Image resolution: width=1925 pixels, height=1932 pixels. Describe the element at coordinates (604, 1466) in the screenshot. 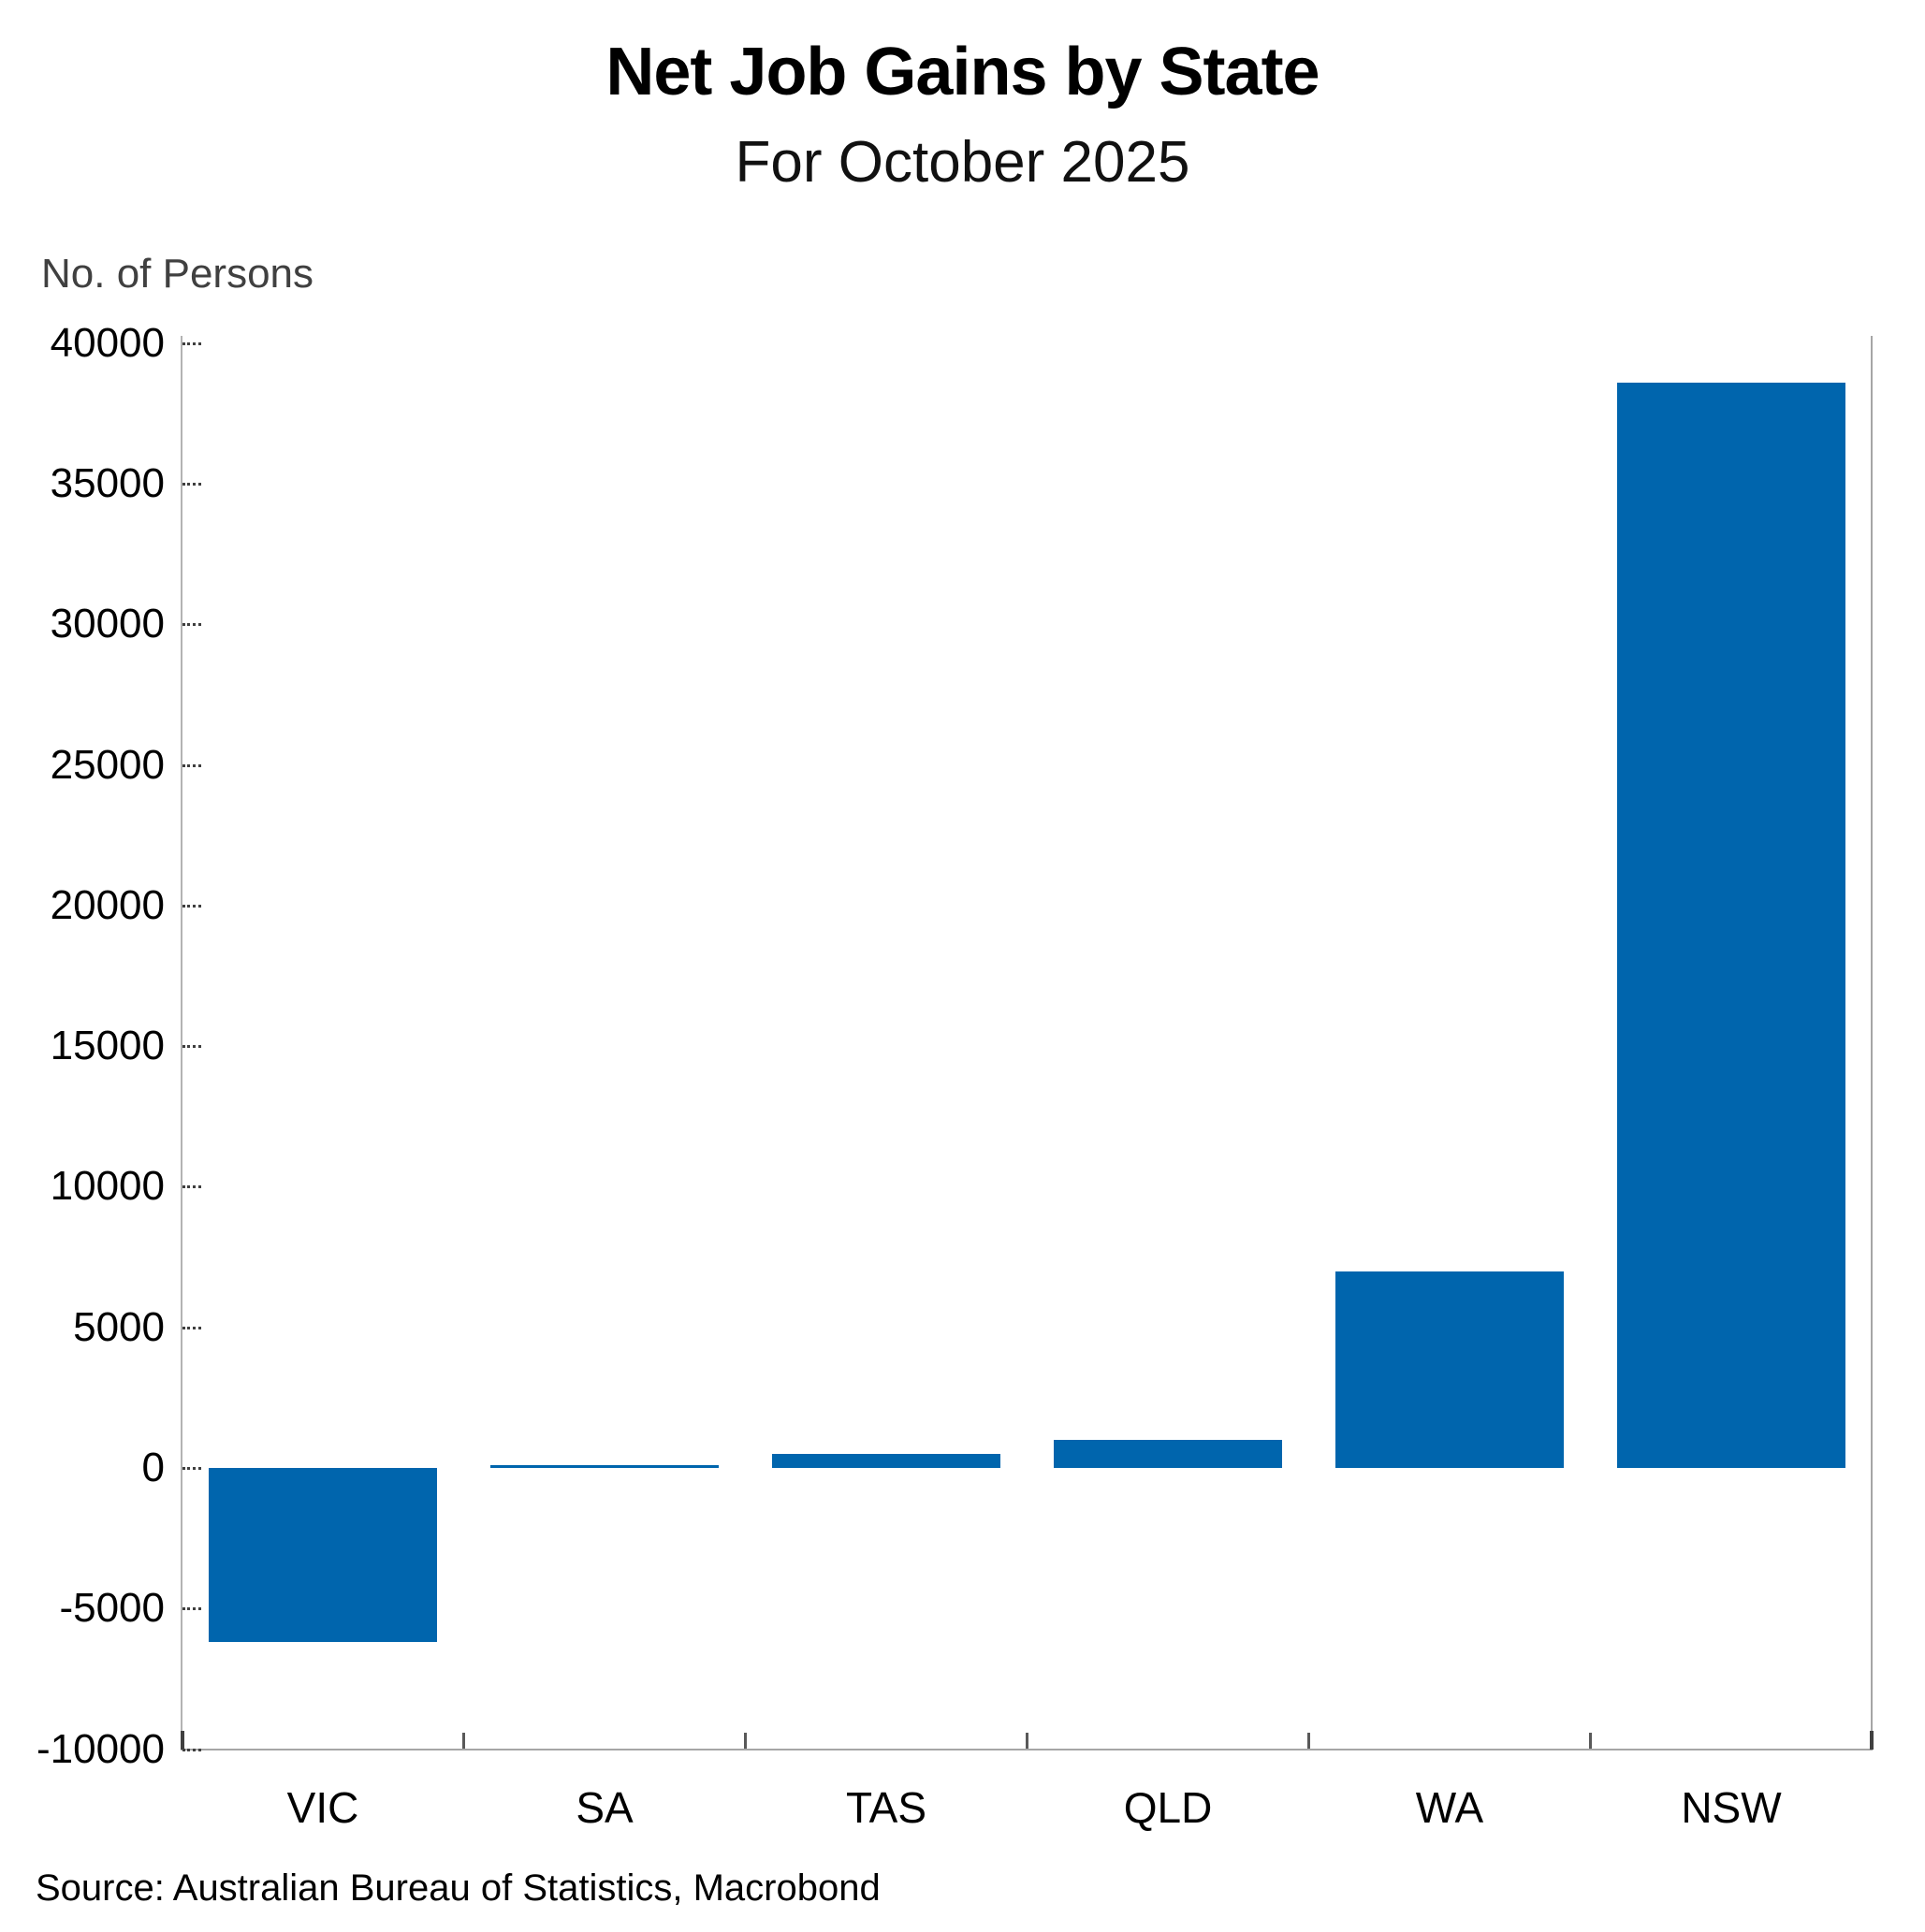

I see `bar-sa` at that location.